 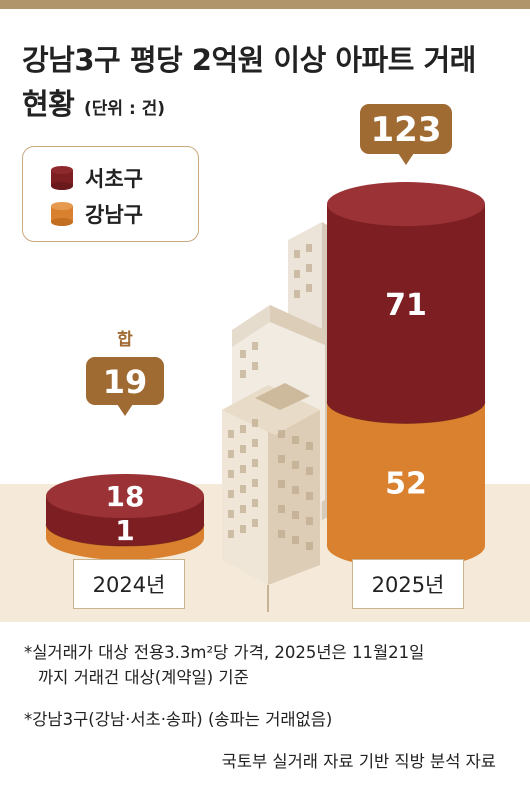 What do you see at coordinates (143, 677) in the screenshot?
I see `footnote-1-line-2: 까지 거래건 대상(계약일) 기준` at bounding box center [143, 677].